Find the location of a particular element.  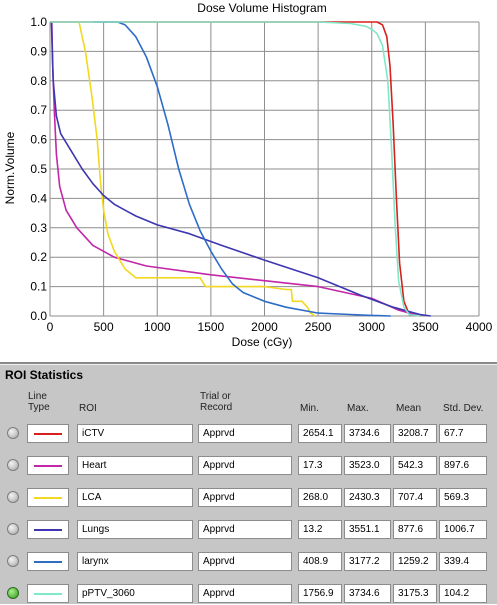

min-field: 17.3 is located at coordinates (320, 465).